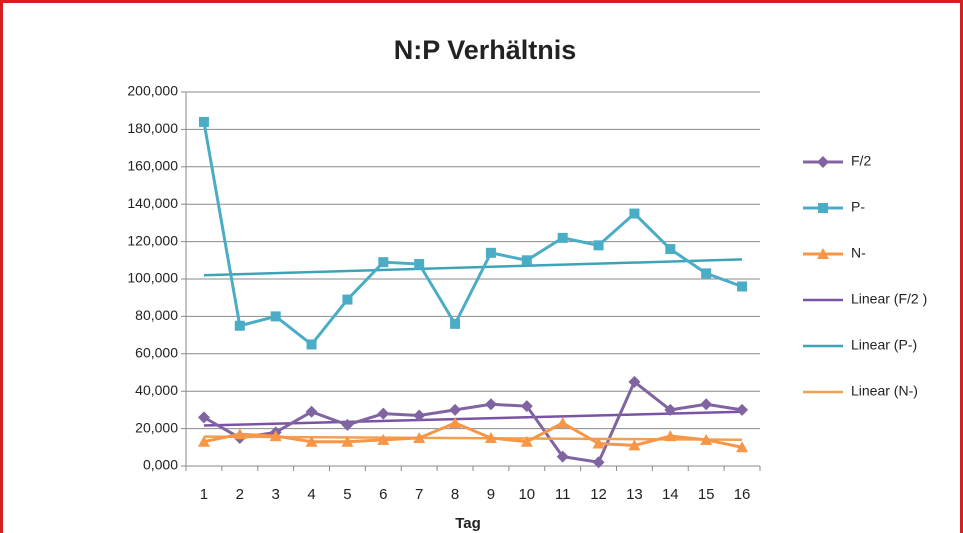  I want to click on x-tick-label: 5, so click(347, 494).